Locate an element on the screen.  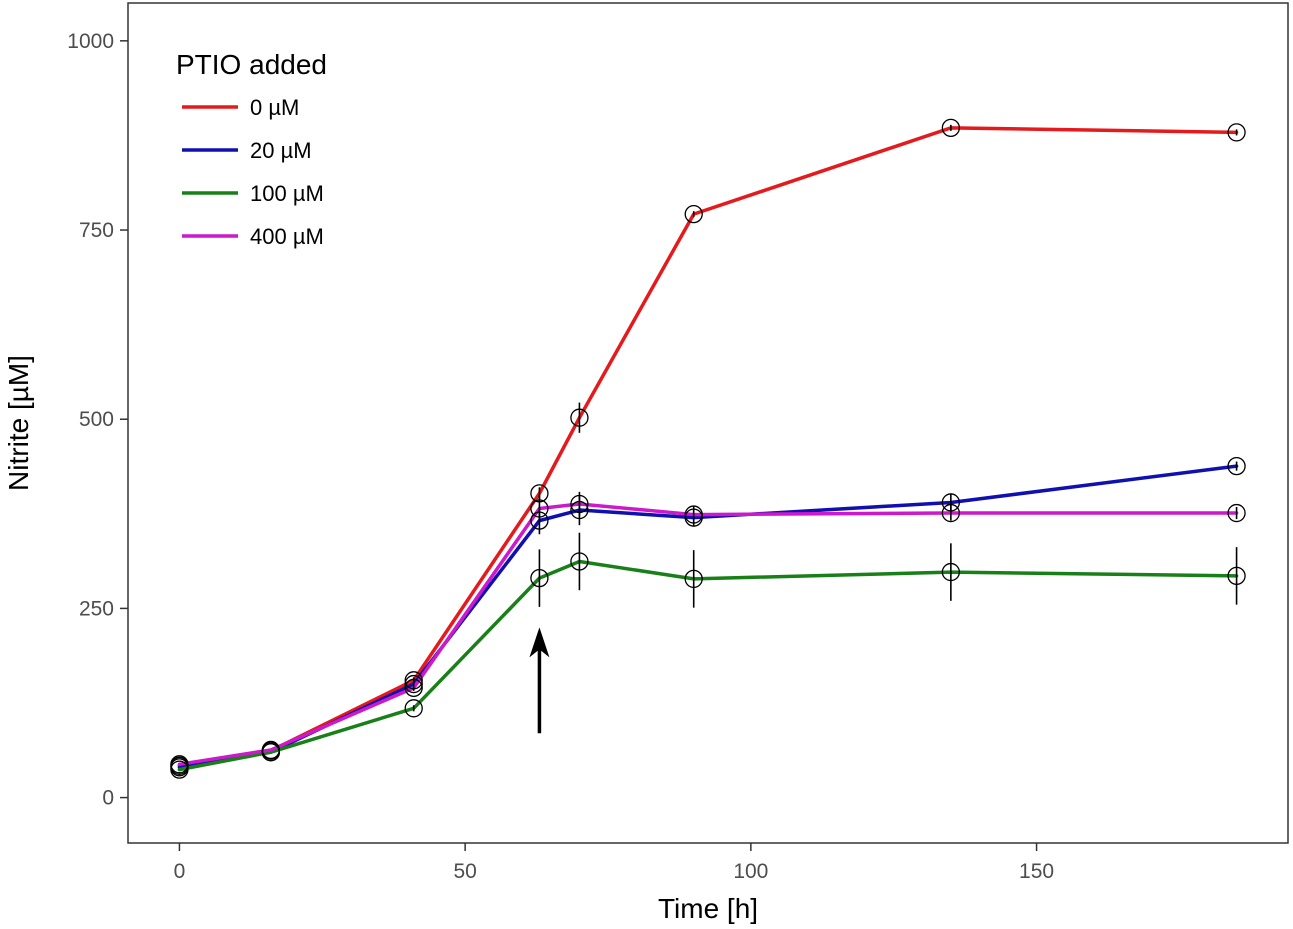
y-tick-label: 750 is located at coordinates (96, 230).